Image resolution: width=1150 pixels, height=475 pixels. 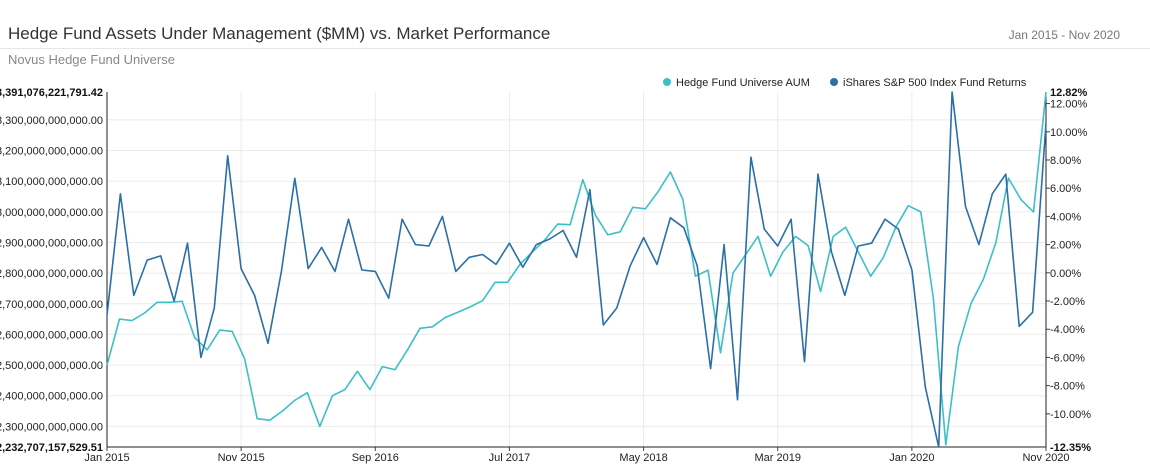 What do you see at coordinates (667, 82) in the screenshot?
I see `legend-item-aum-marker` at bounding box center [667, 82].